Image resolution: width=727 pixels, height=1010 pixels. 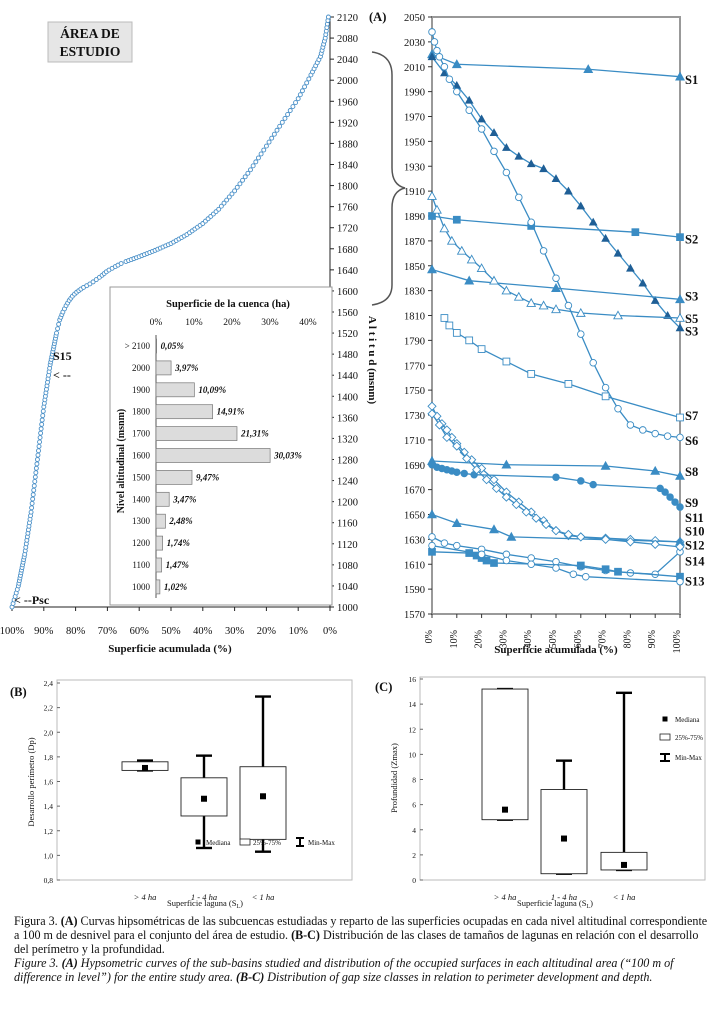 What do you see at coordinates (184, 499) in the screenshot?
I see `inset-value-label: 3,47%` at bounding box center [184, 499].